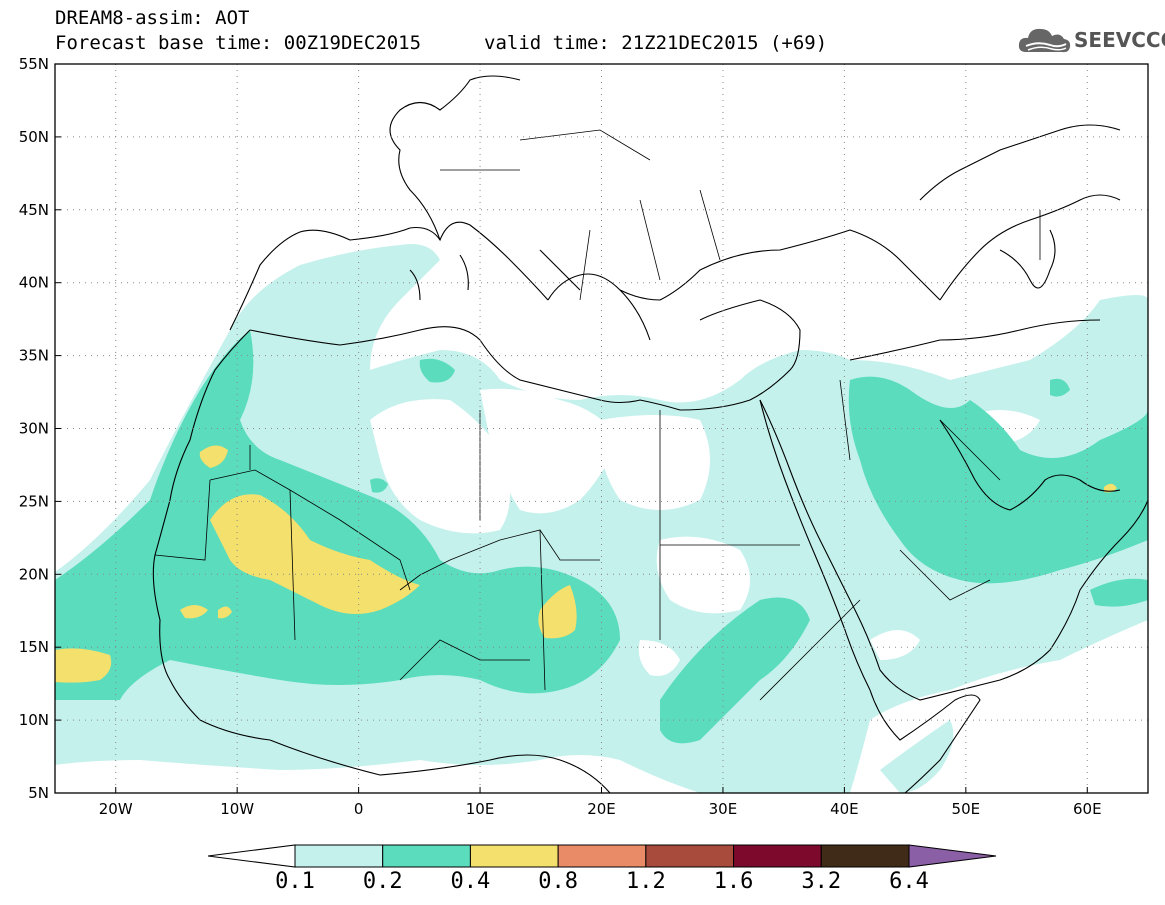 The width and height of the screenshot is (1165, 905). I want to click on logo-text: SEEVCCC, so click(1119, 40).